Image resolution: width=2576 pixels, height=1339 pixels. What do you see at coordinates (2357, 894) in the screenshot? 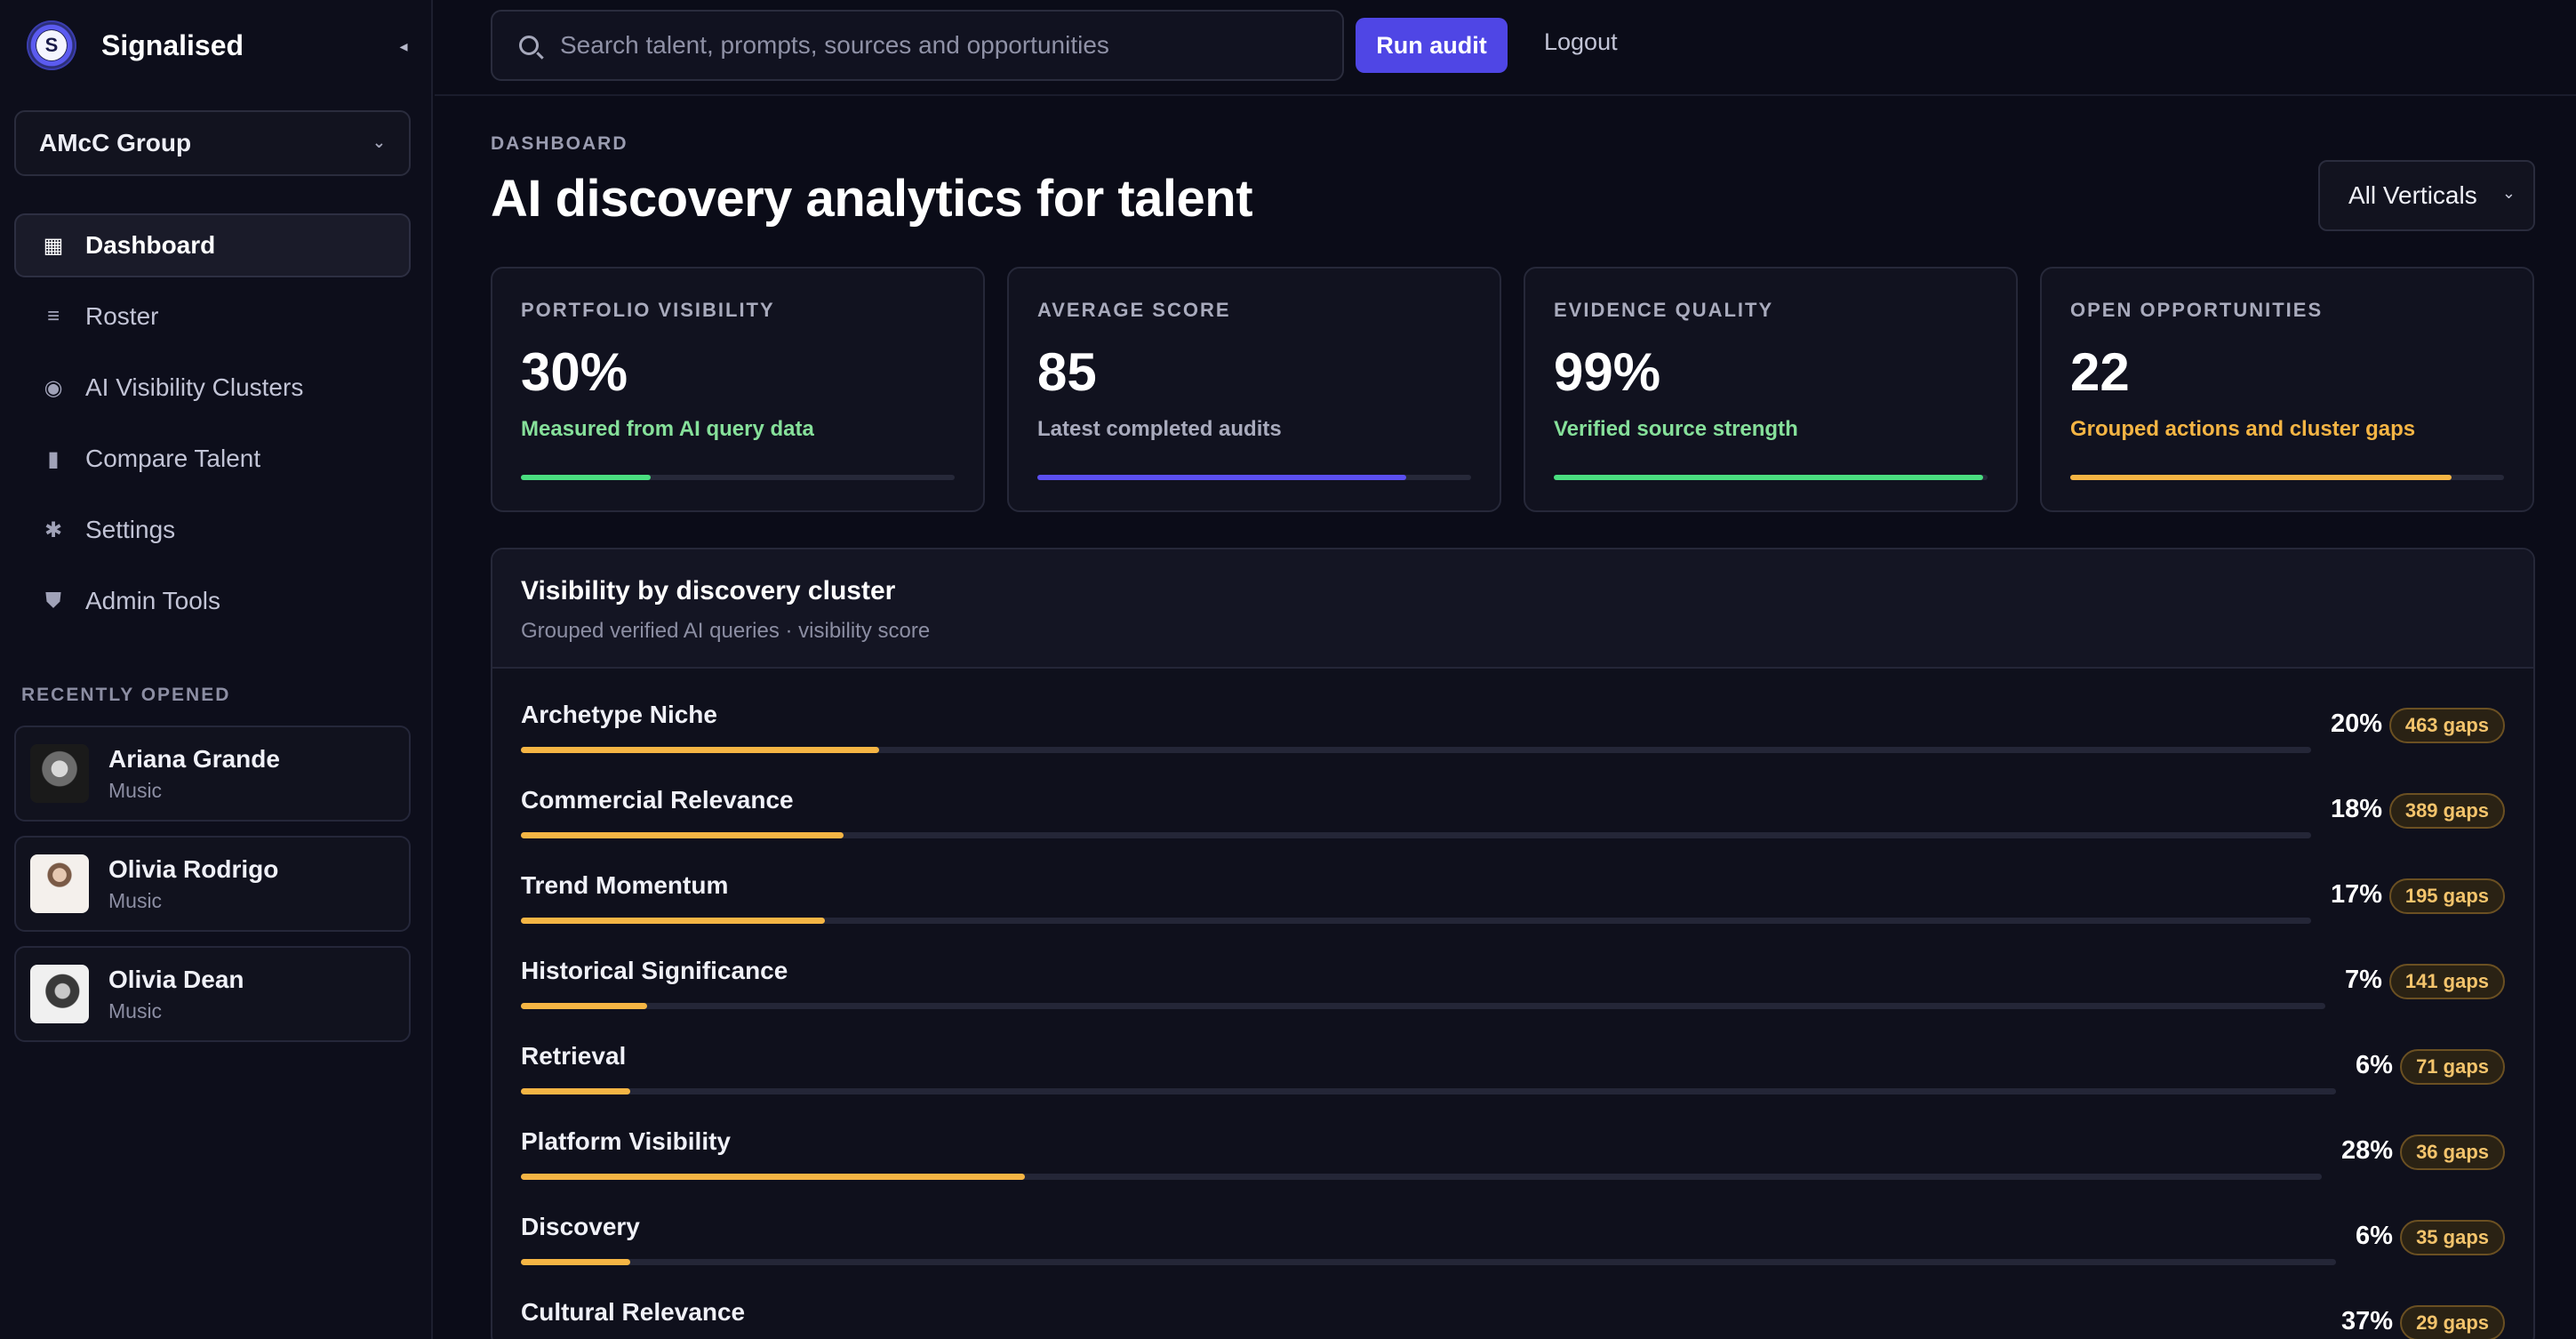
I see `cluster-percent: 17%` at bounding box center [2357, 894].